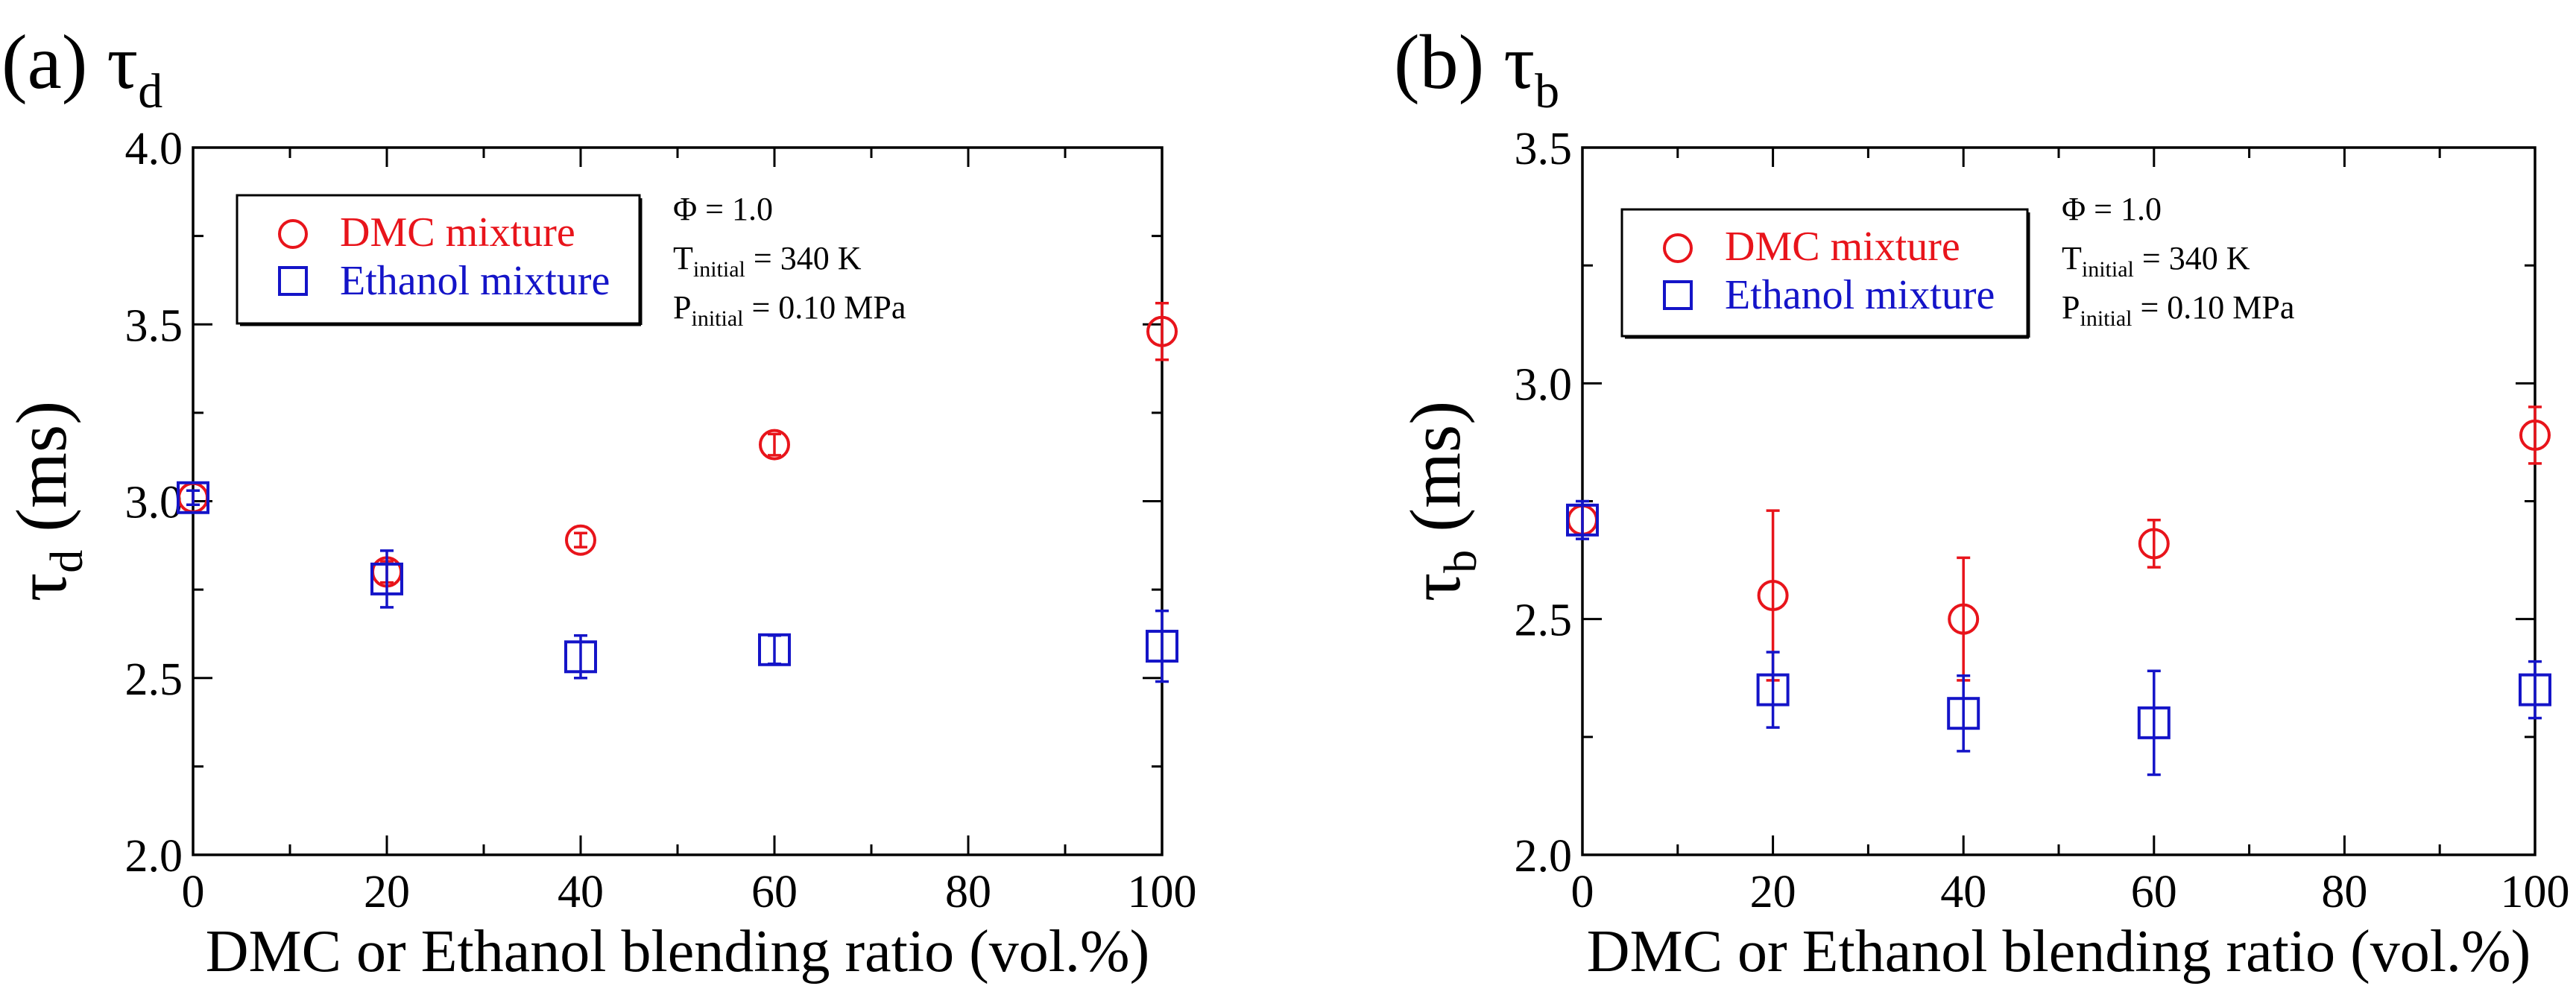 The image size is (2576, 986). What do you see at coordinates (46, 501) in the screenshot?
I see `y-axis-label: τd (ms)` at bounding box center [46, 501].